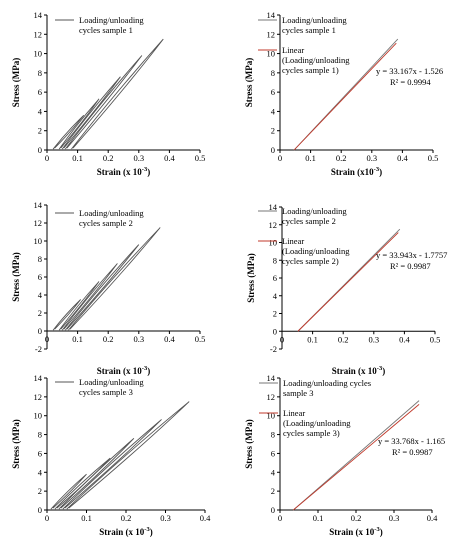  What do you see at coordinates (298, 393) in the screenshot?
I see `legend-label: sample 3` at bounding box center [298, 393].